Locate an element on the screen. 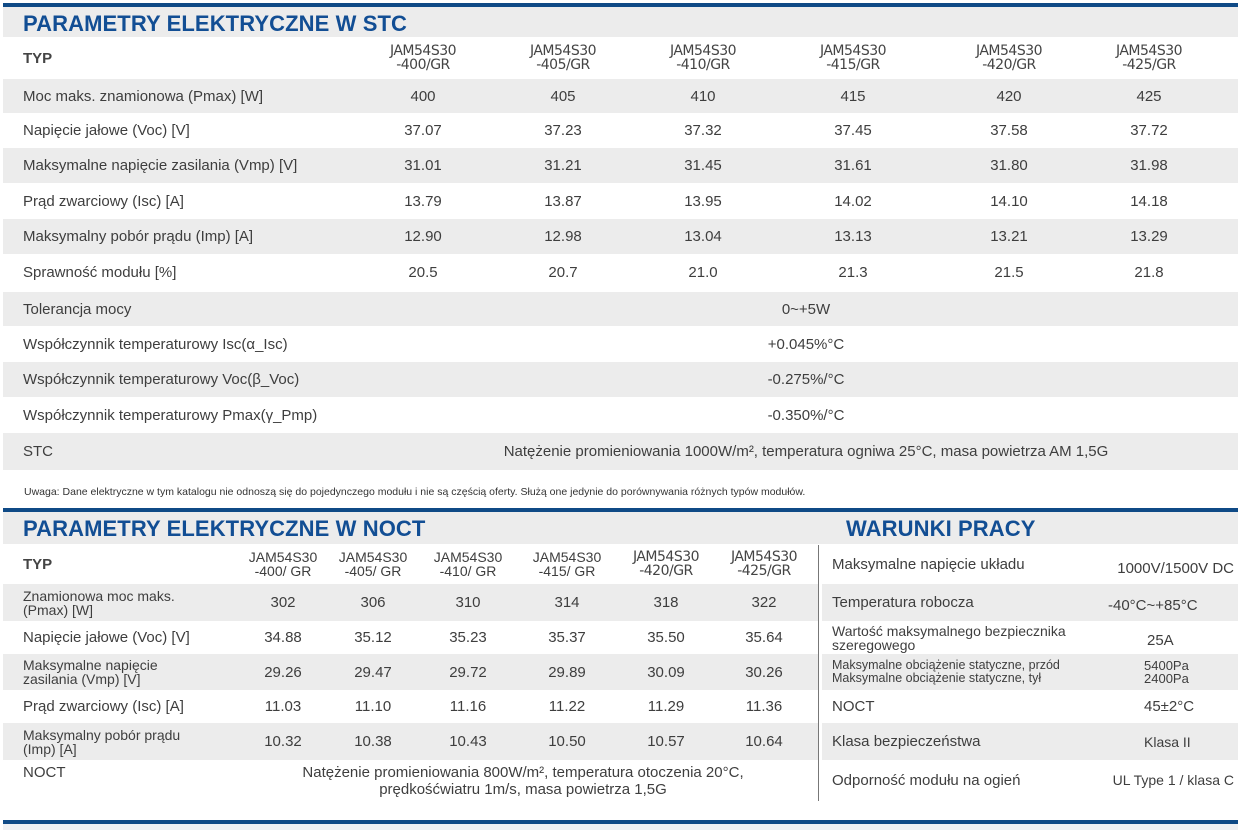 This screenshot has width=1241, height=830. stc-row-power-tolerance: Tolerancja mocy 0~+5W is located at coordinates (620, 309).